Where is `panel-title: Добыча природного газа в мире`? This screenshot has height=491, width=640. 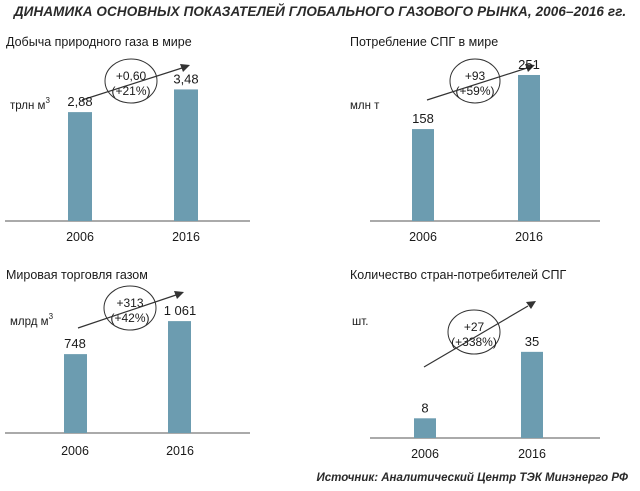
panel-title: Добыча природного газа в мире is located at coordinates (99, 42).